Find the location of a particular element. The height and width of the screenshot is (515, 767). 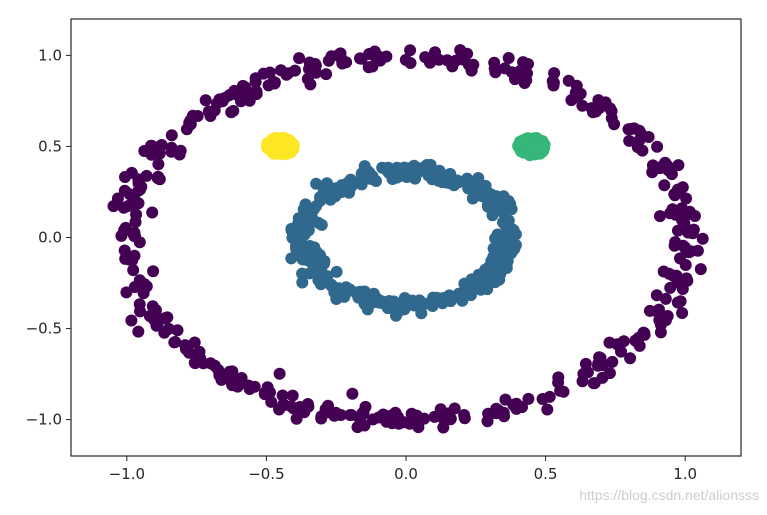

x-tick-label: 0.0 is located at coordinates (406, 474).